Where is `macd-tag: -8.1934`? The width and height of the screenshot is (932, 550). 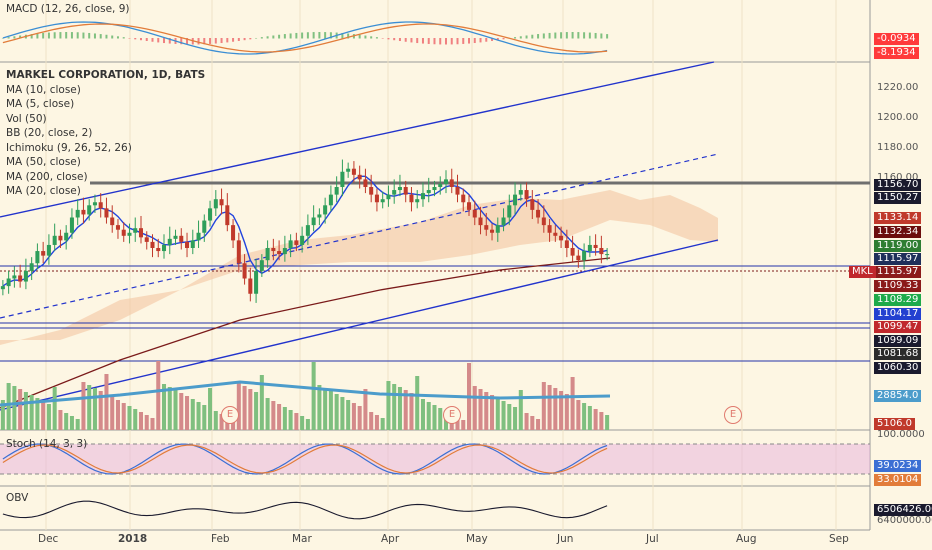 macd-tag: -8.1934 is located at coordinates (896, 53).